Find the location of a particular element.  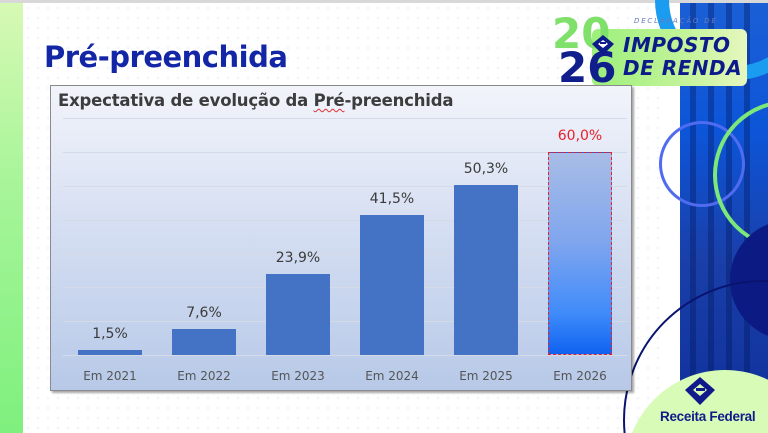

bar-value-label: 1,5% is located at coordinates (110, 333).